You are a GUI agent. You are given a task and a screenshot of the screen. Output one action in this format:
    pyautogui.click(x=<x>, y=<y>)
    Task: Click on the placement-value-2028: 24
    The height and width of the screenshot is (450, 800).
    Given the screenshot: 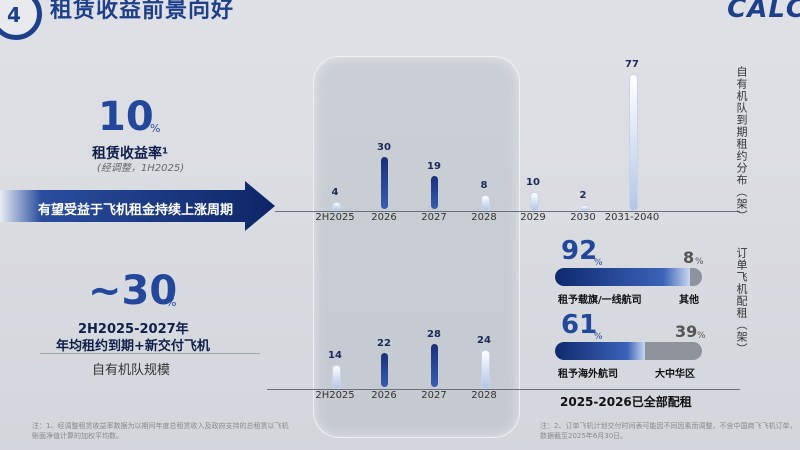 What is the action you would take?
    pyautogui.click(x=484, y=340)
    